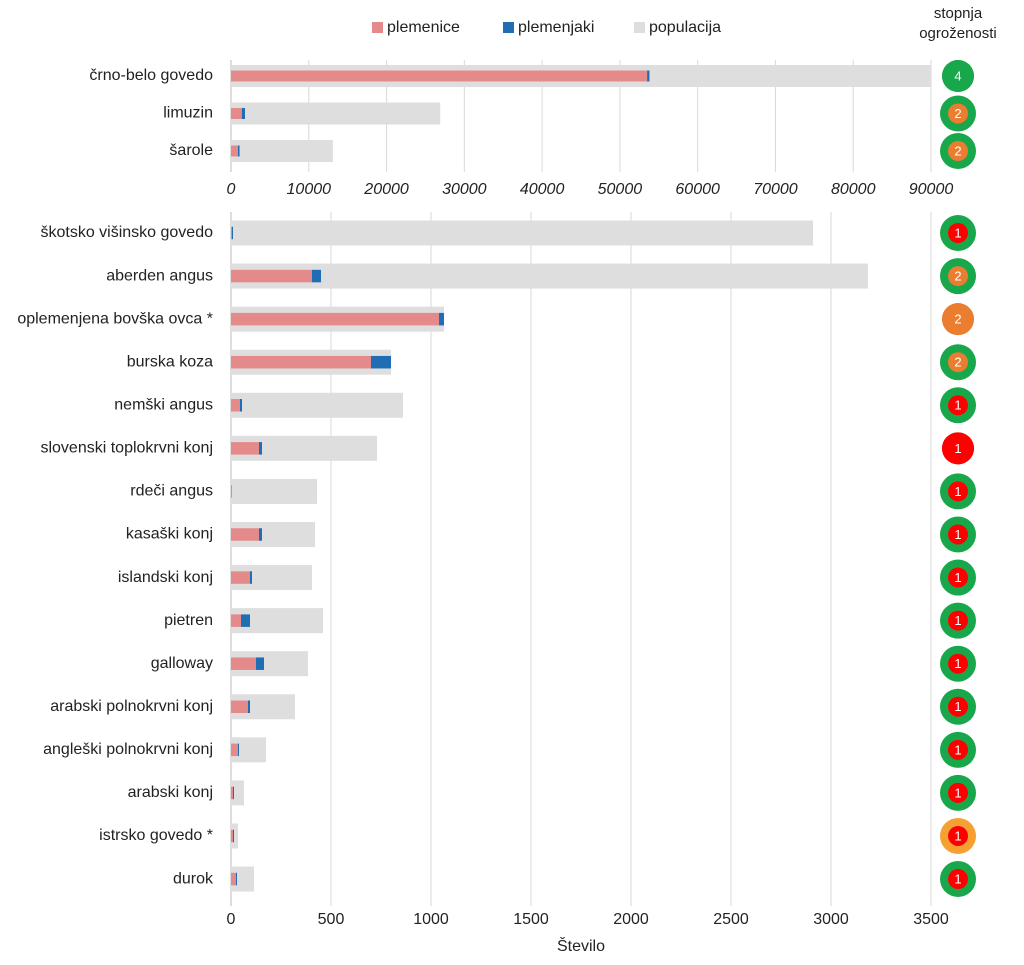 Image resolution: width=1024 pixels, height=965 pixels. What do you see at coordinates (386, 189) in the screenshot?
I see `x-tick-label: 20000` at bounding box center [386, 189].